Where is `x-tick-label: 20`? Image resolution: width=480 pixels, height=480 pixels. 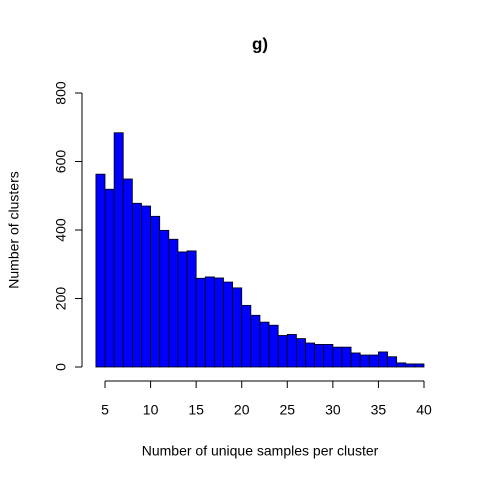
x-tick-label: 20 is located at coordinates (242, 410).